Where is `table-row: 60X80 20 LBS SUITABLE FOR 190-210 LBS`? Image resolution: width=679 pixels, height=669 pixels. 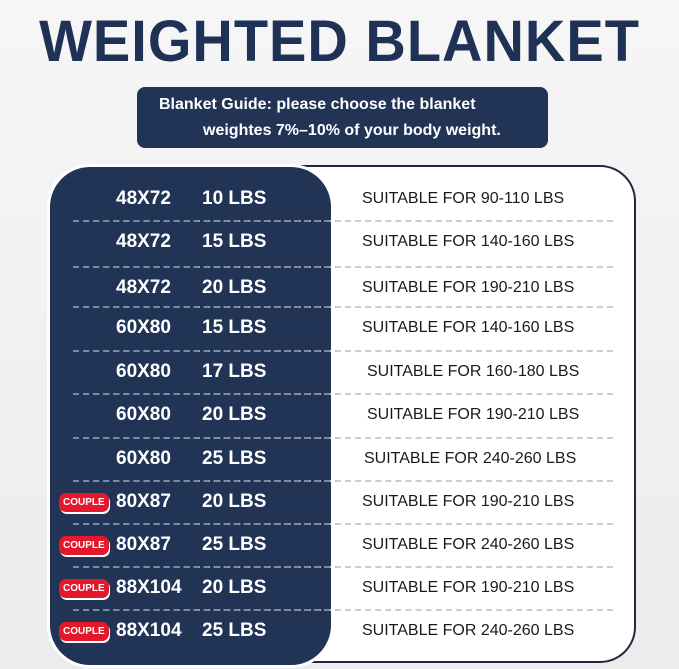 table-row: 60X80 20 LBS SUITABLE FOR 190-210 LBS is located at coordinates (339, 415).